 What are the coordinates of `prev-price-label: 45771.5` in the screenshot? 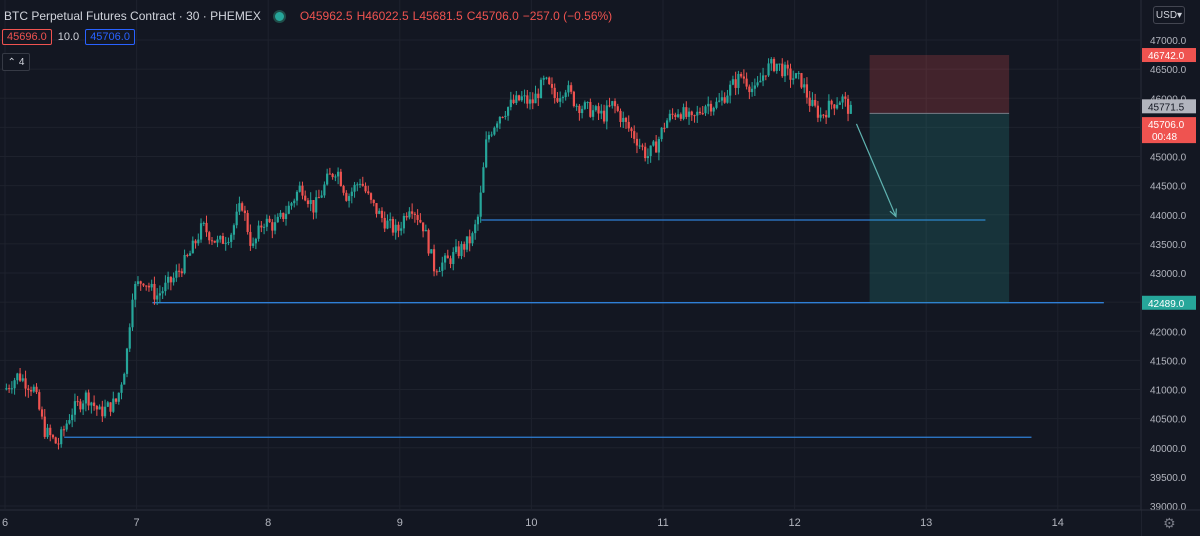 It's located at (1166, 107).